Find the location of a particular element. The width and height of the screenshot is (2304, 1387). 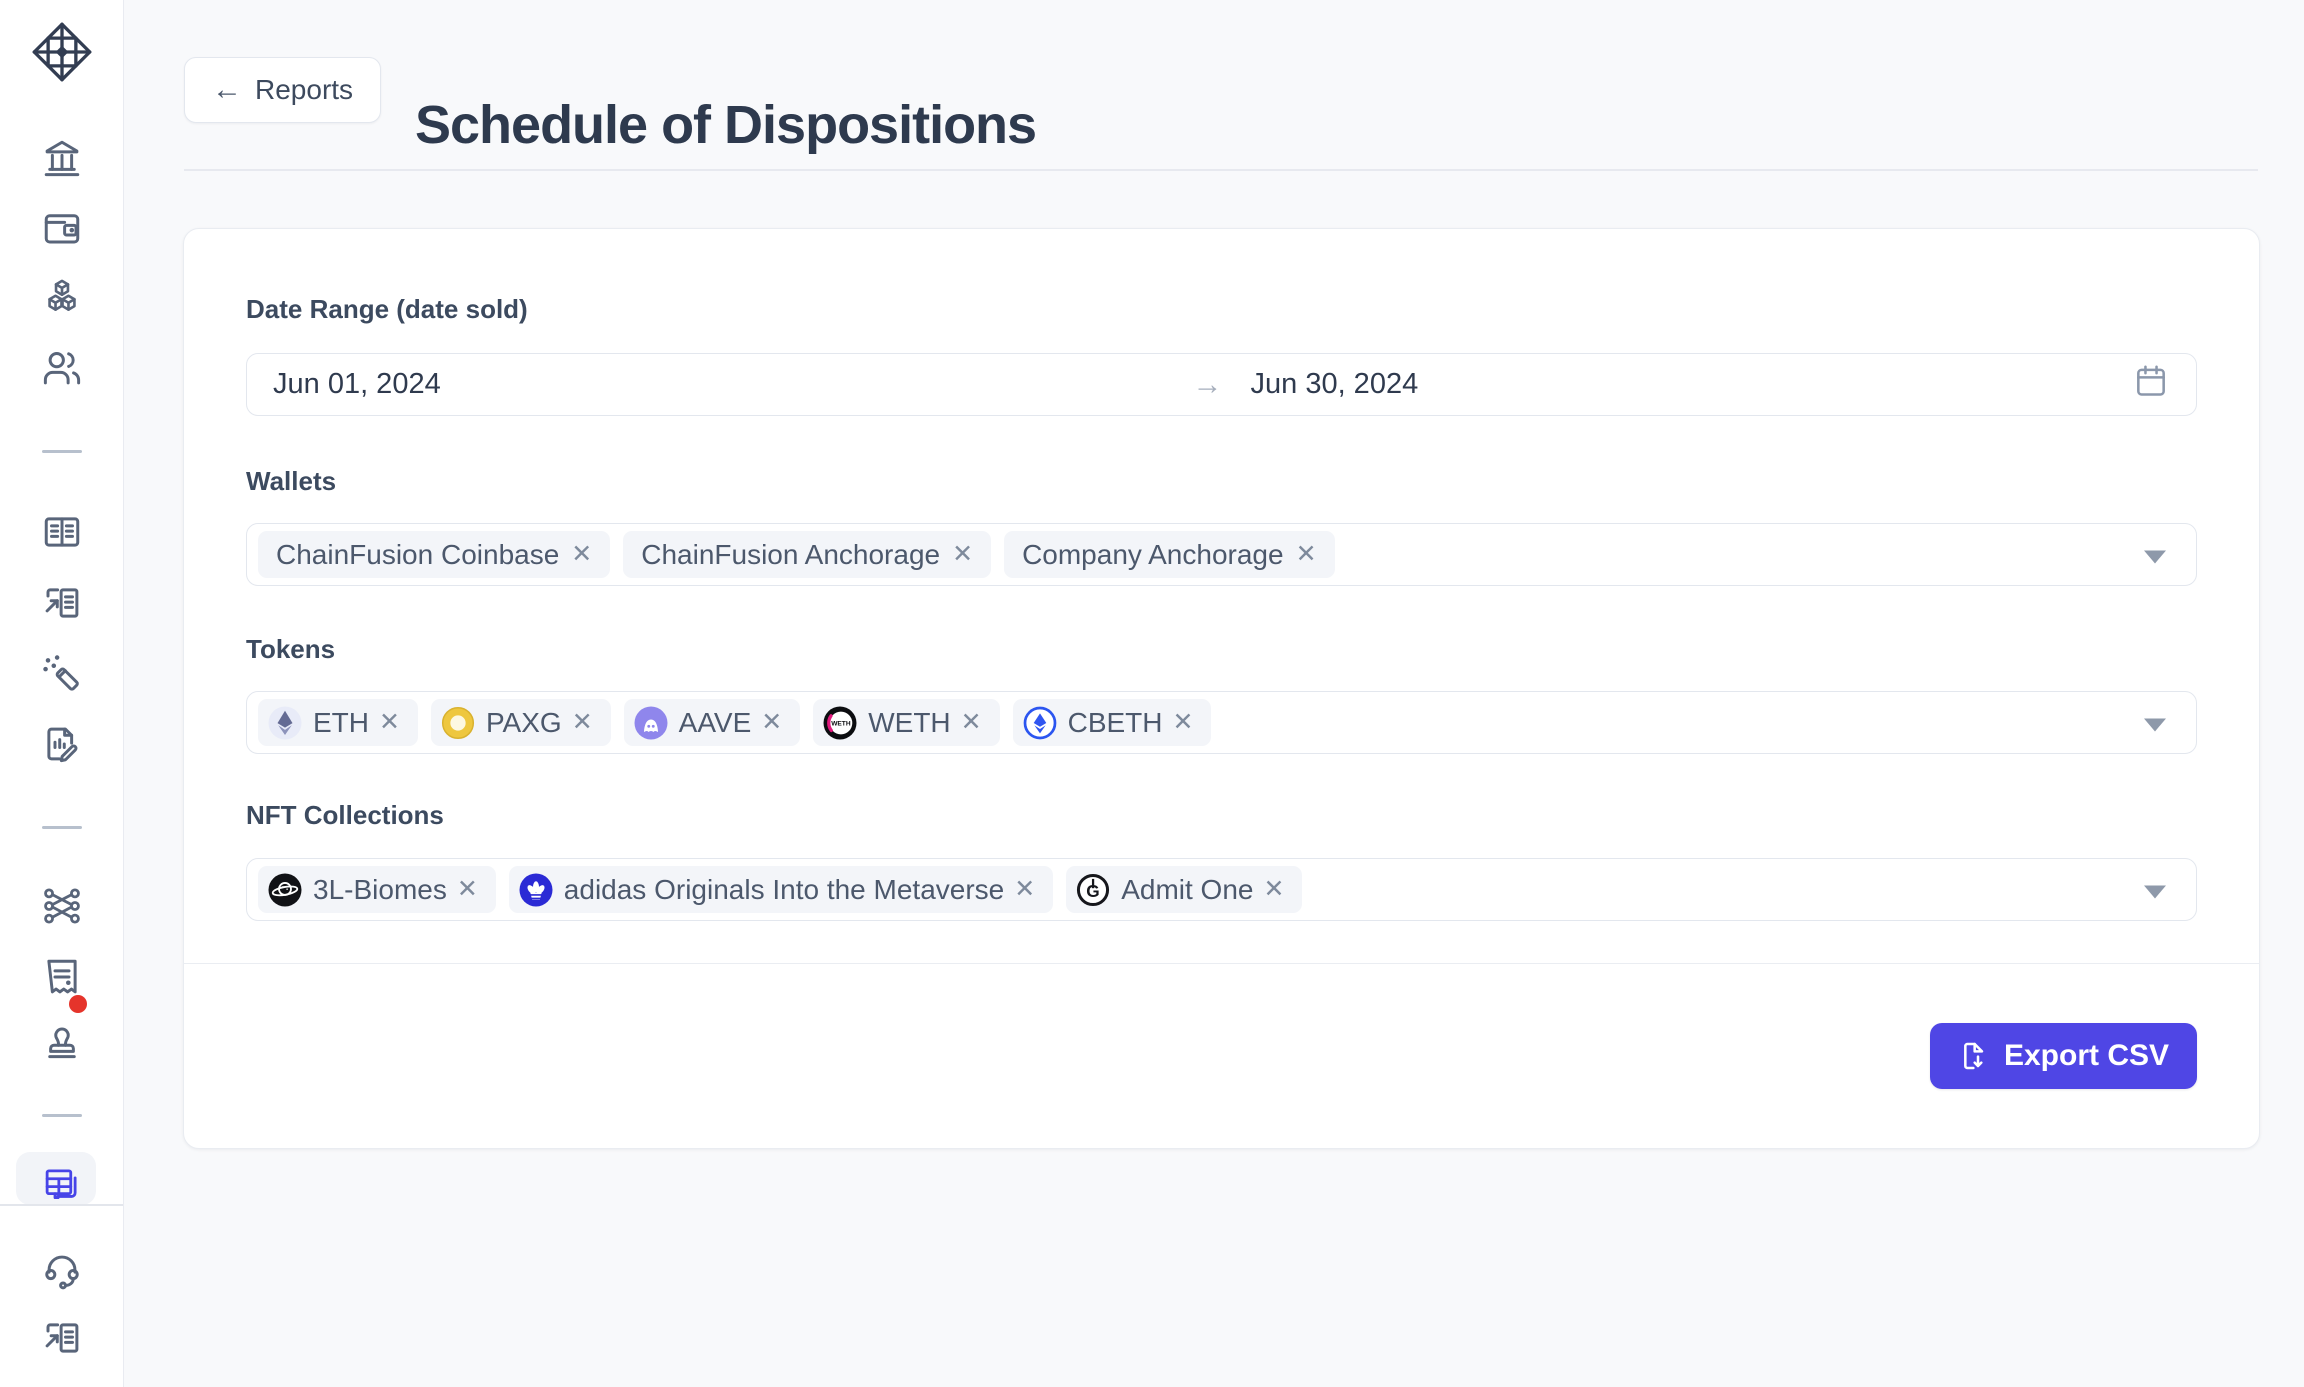

nft-chip: adidas Originals Into the Metaverse ✕ is located at coordinates (781, 889).